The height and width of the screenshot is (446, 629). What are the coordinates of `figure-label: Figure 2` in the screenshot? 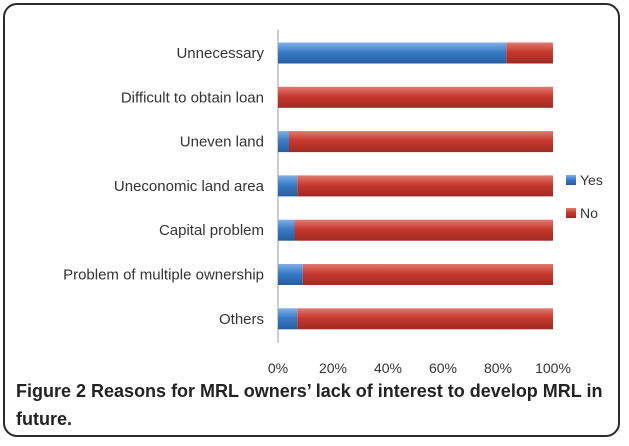 It's located at (51, 391).